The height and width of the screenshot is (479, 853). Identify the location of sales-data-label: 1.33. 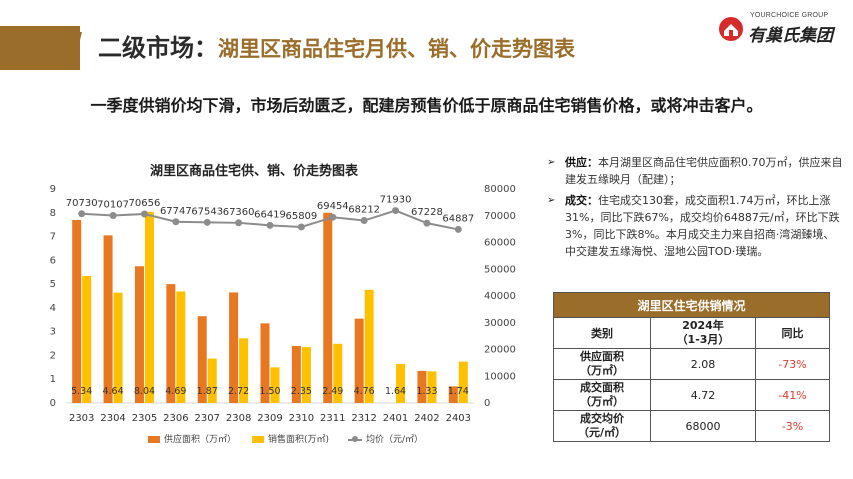
(426, 391).